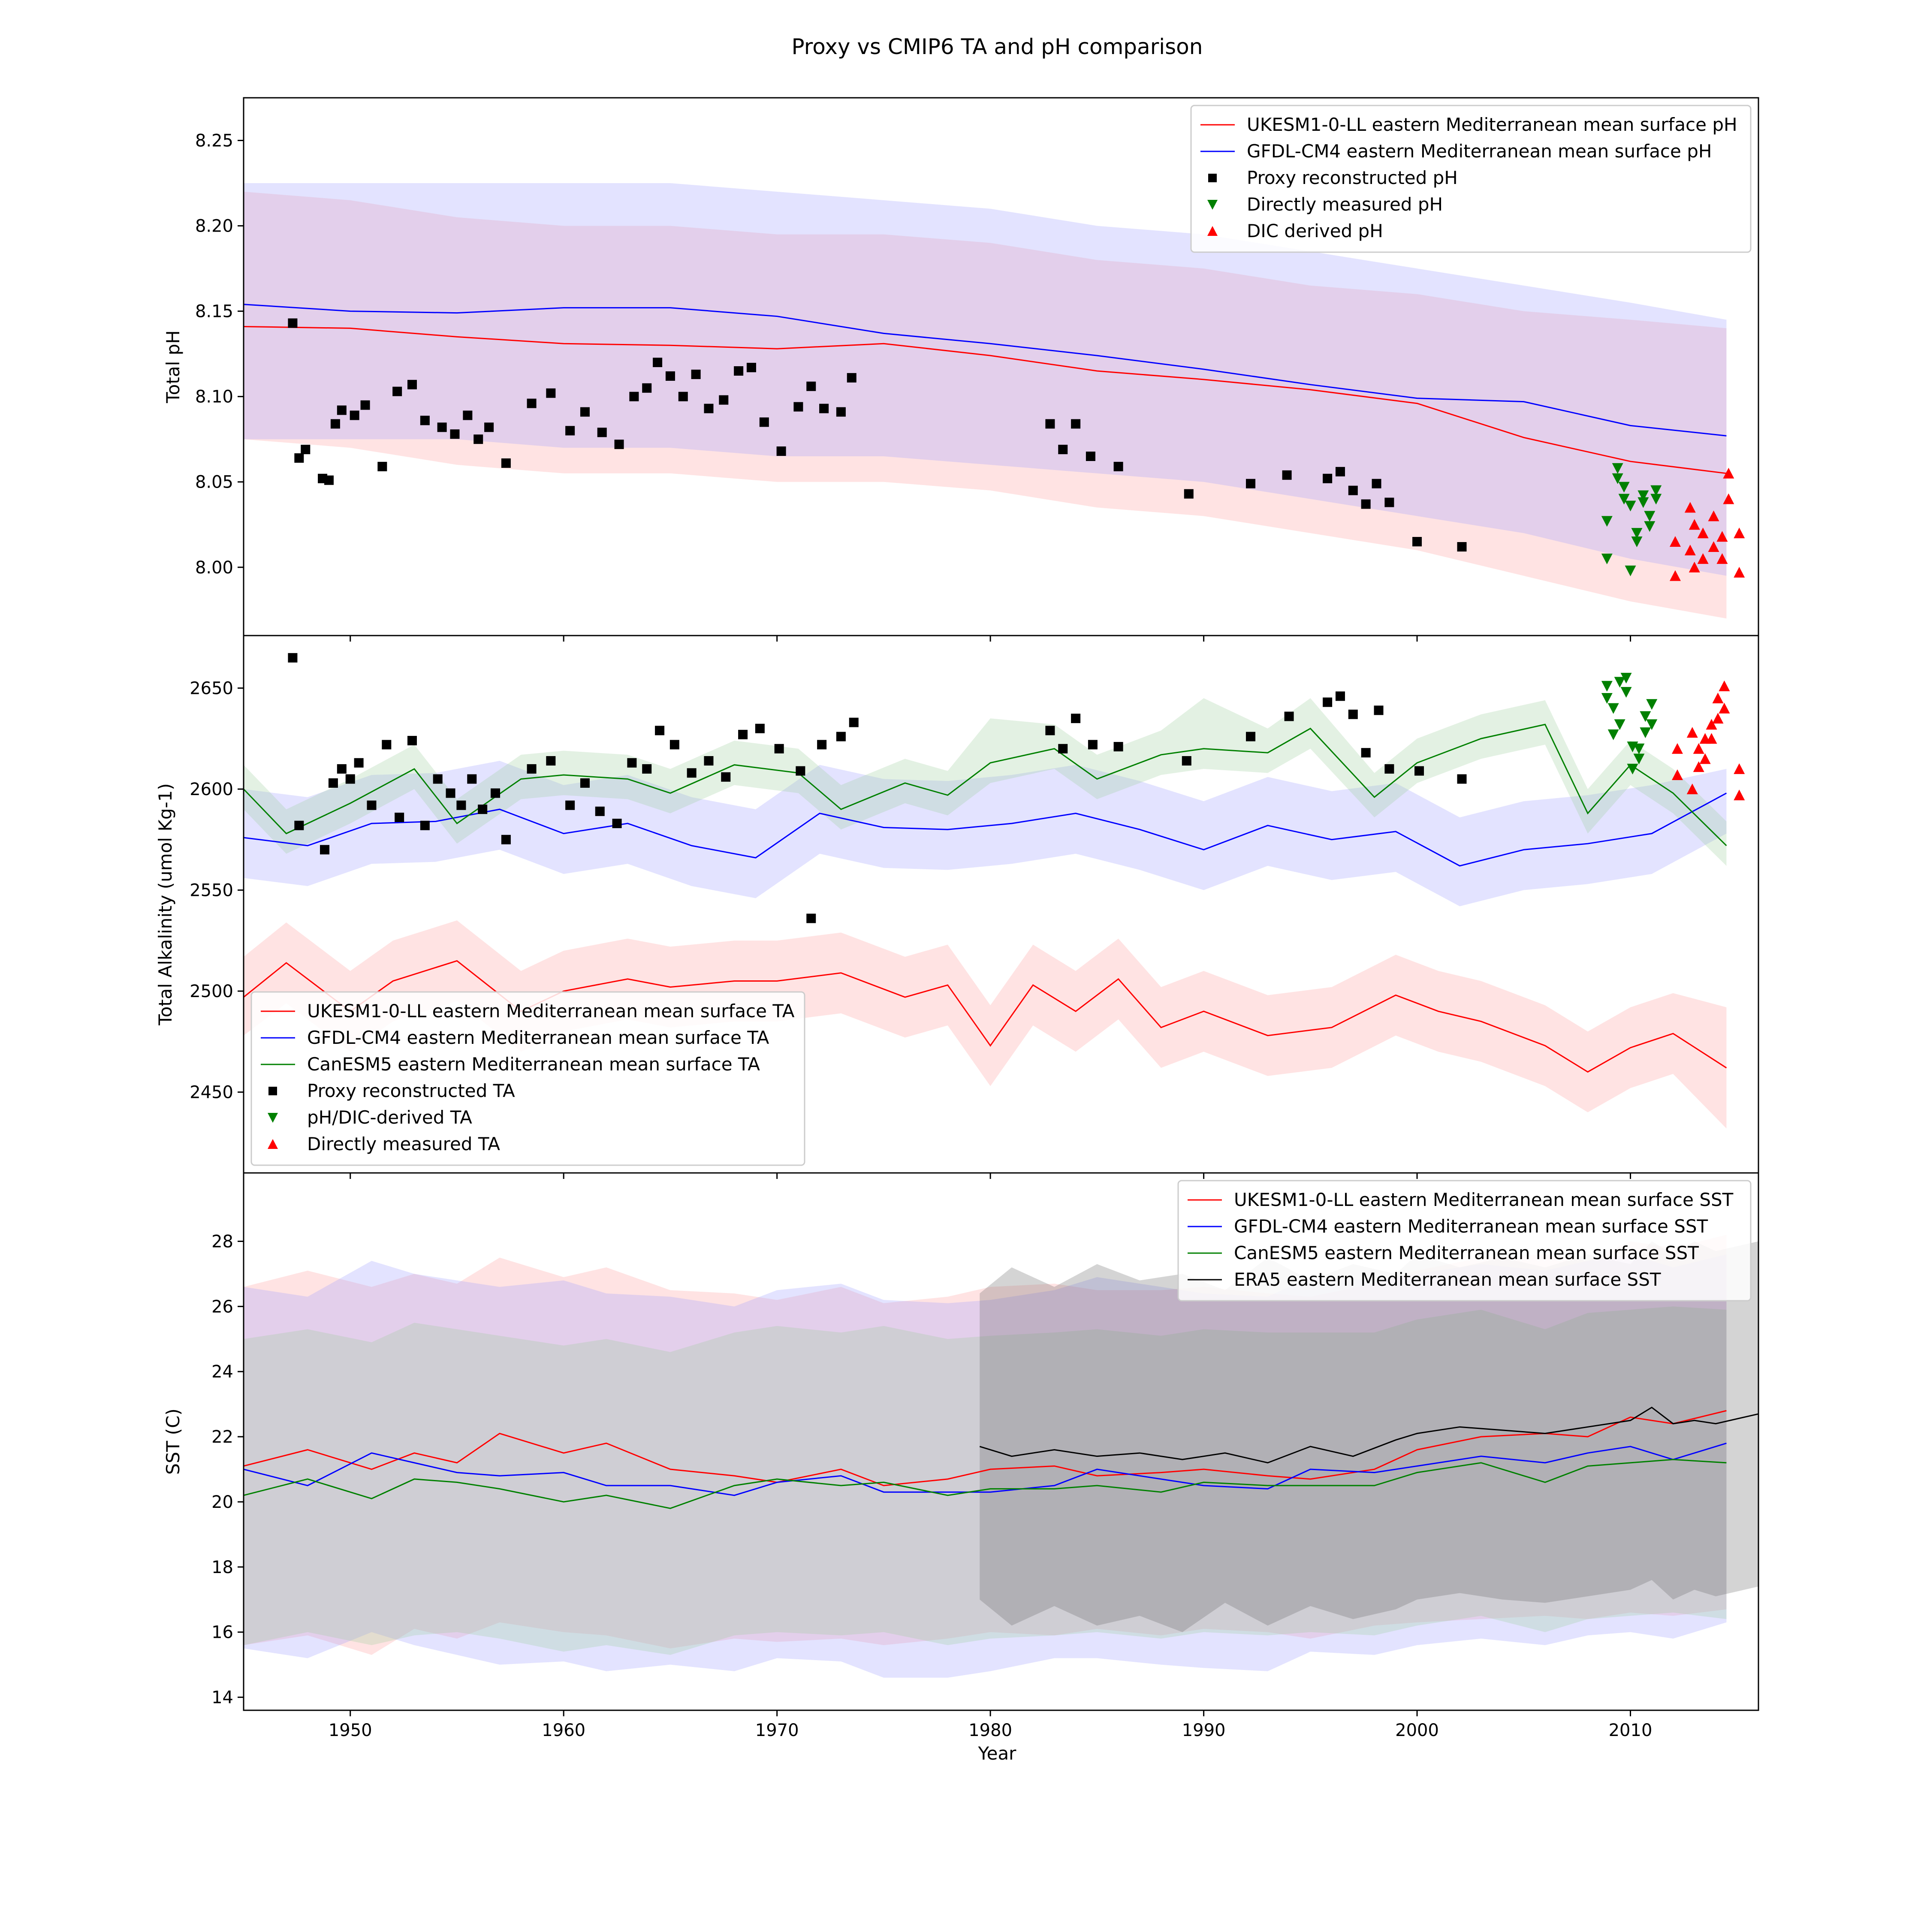 The height and width of the screenshot is (1932, 1930). I want to click on point-ta-5-b4, so click(1711, 739).